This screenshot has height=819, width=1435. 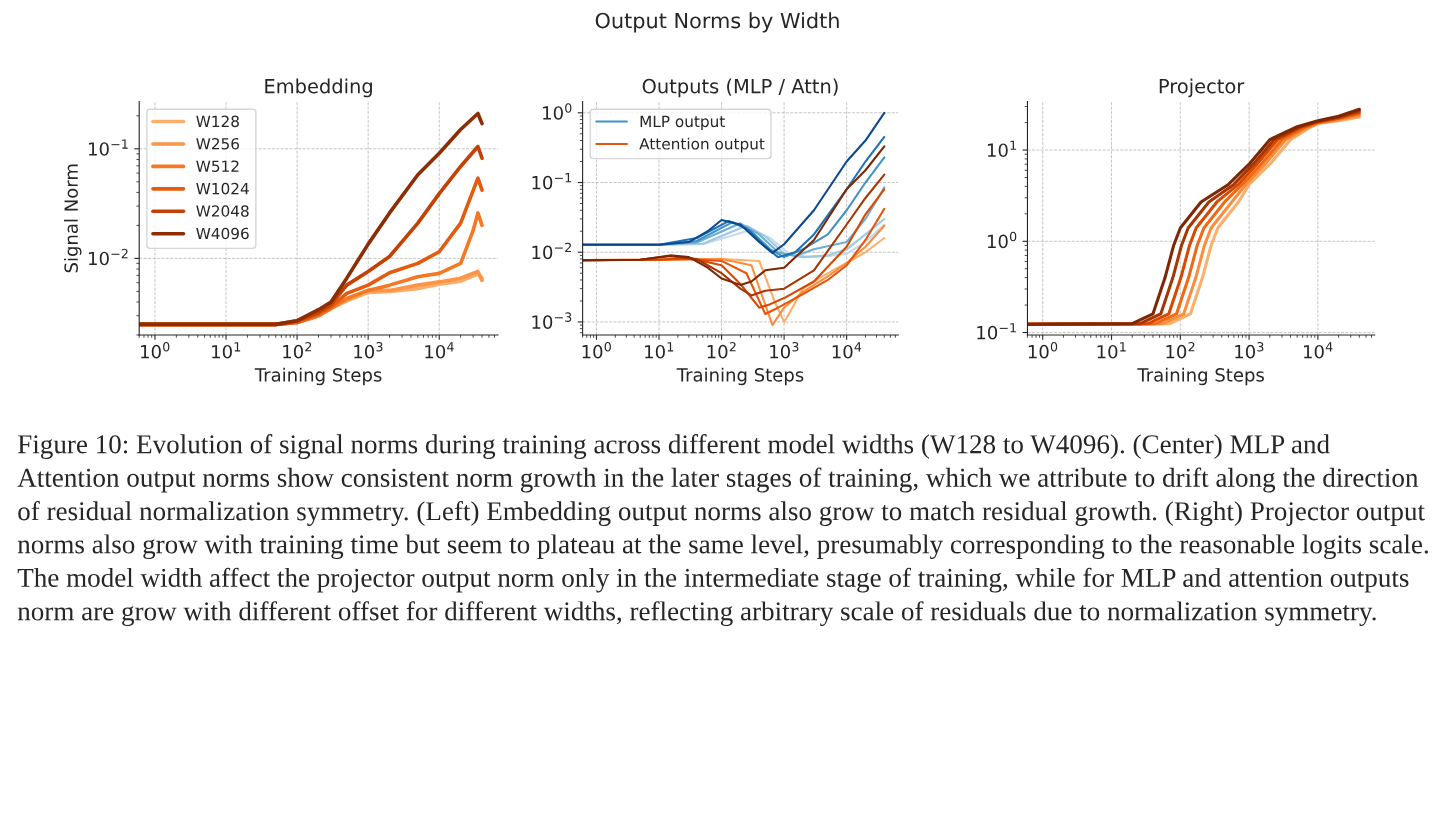 I want to click on legend-label: W512, so click(x=217, y=166).